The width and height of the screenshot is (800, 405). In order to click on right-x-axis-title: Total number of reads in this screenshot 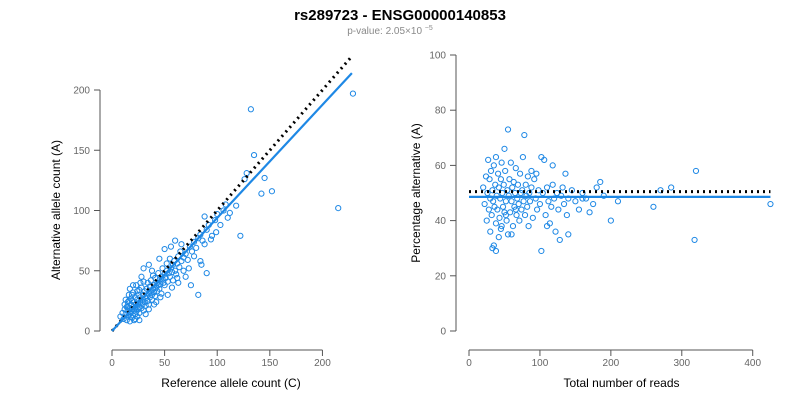, I will do `click(621, 383)`.